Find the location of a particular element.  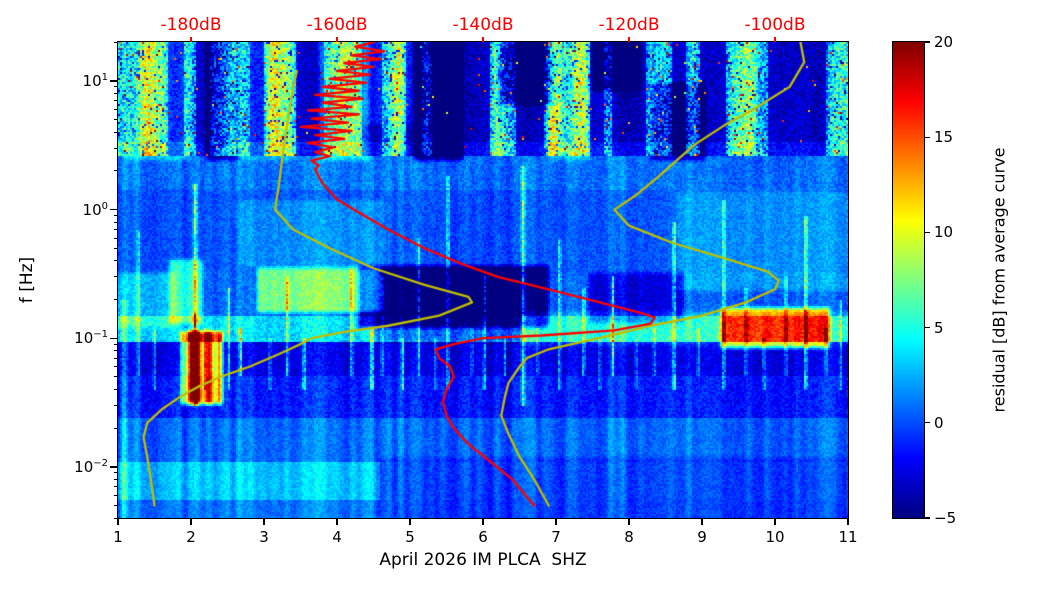

colorbar-tick-label: 0 is located at coordinates (939, 422).